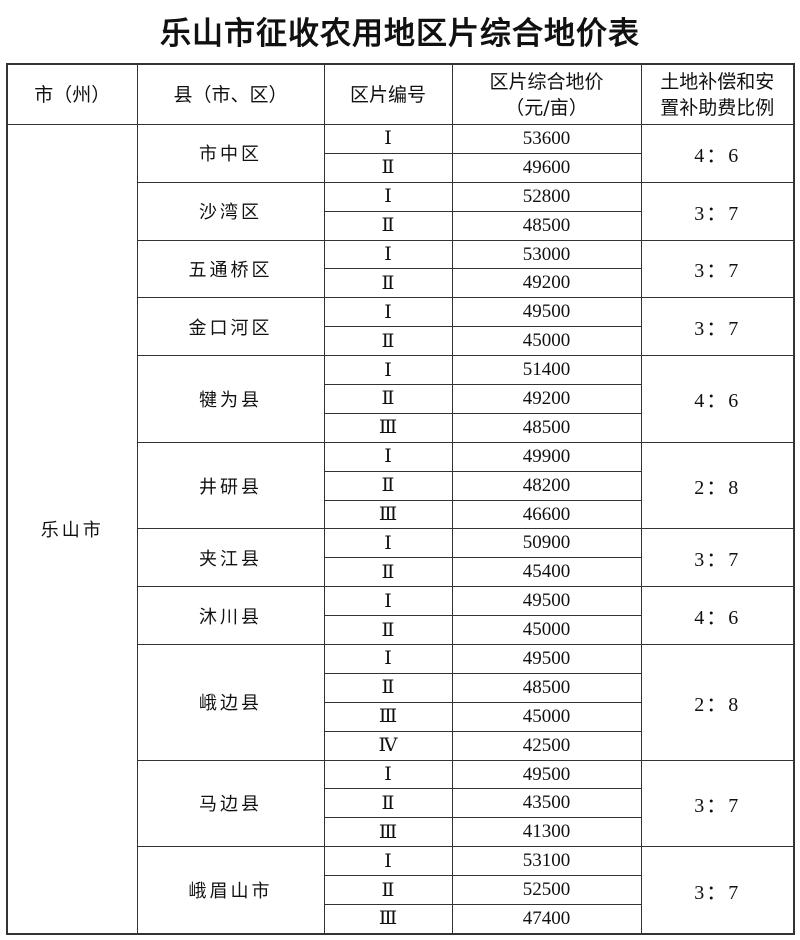  Describe the element at coordinates (546, 919) in the screenshot. I see `price-cell: 47400` at that location.